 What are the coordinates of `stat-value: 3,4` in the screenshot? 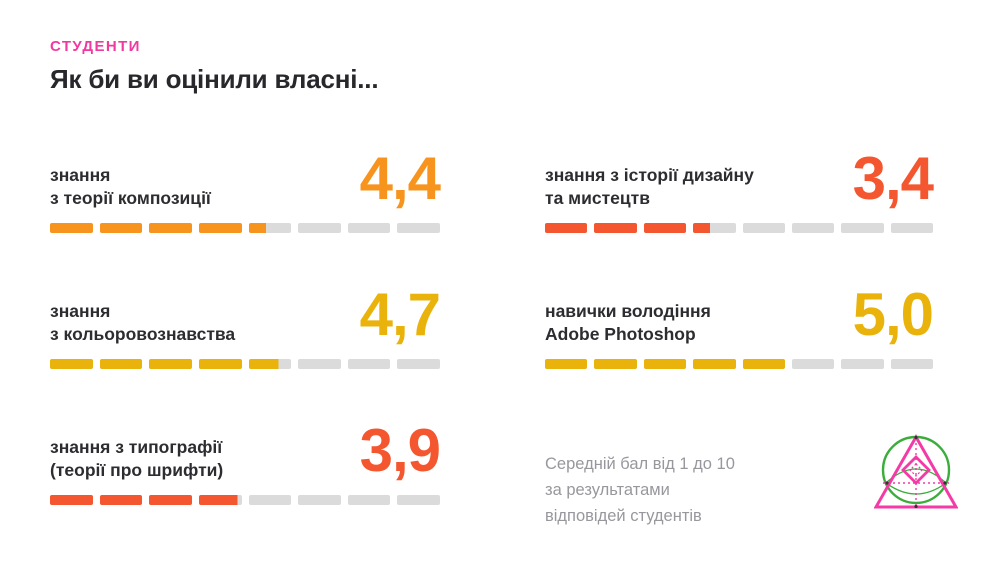 It's located at (893, 178).